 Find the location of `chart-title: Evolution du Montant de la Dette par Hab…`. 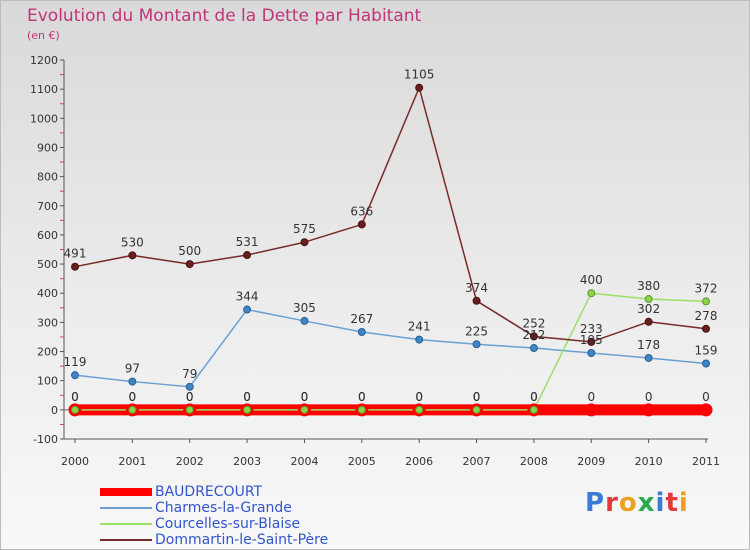

chart-title: Evolution du Montant de la Dette par Hab… is located at coordinates (224, 16).